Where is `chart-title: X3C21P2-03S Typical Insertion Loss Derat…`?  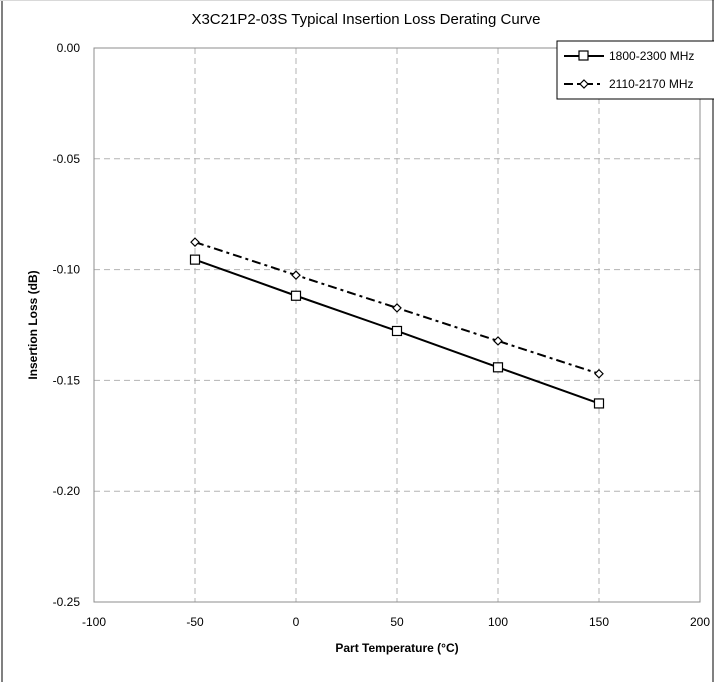
chart-title: X3C21P2-03S Typical Insertion Loss Derat… is located at coordinates (365, 19).